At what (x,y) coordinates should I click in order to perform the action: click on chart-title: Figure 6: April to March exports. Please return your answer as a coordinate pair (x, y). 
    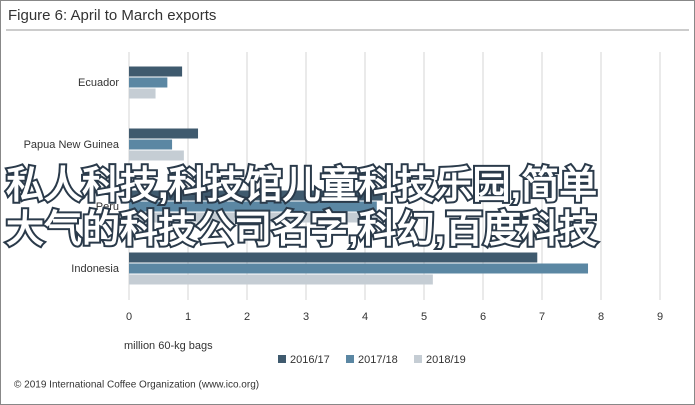
    Looking at the image, I should click on (112, 15).